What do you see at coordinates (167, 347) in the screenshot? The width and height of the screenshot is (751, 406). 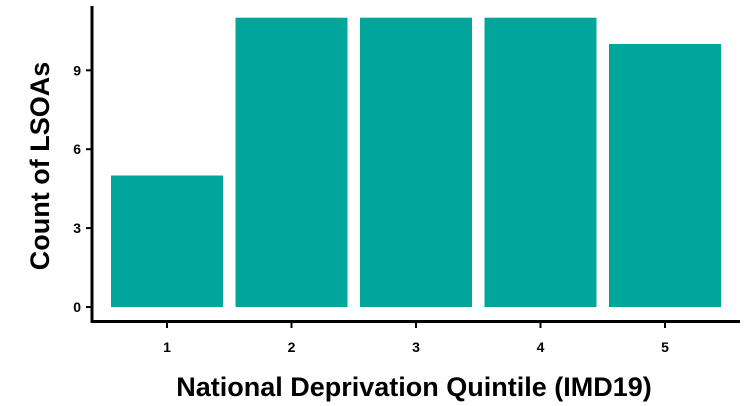 I see `x-tick-label: 1` at bounding box center [167, 347].